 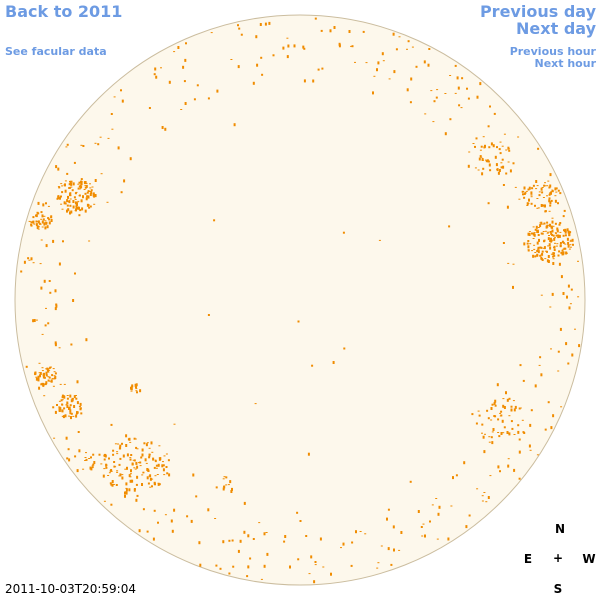 I want to click on previous-hour-link: Previous hour, so click(x=552, y=51).